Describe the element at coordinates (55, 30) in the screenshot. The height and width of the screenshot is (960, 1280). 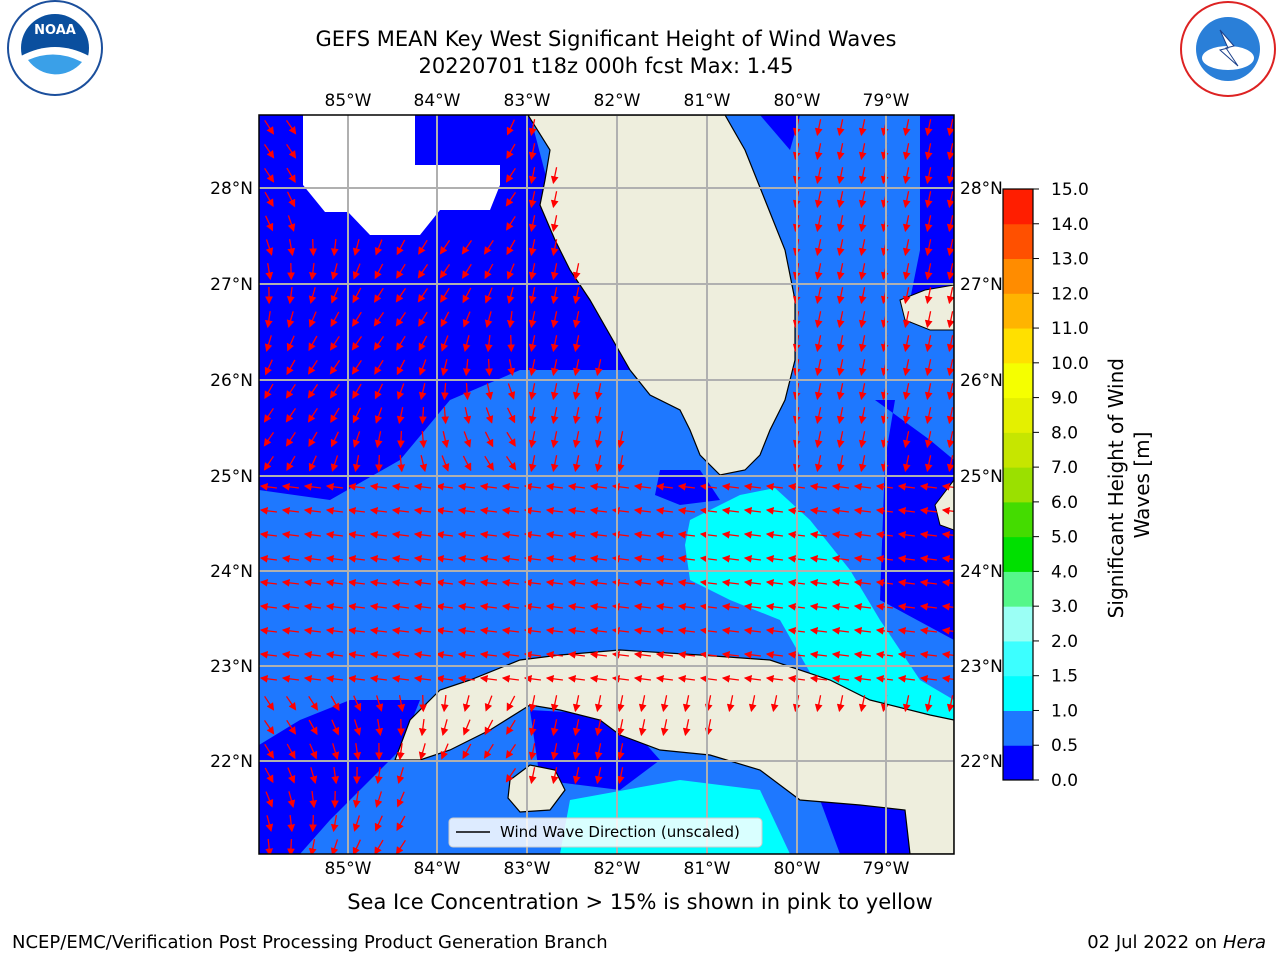
I see `noaa-logo-text: NOAA` at that location.